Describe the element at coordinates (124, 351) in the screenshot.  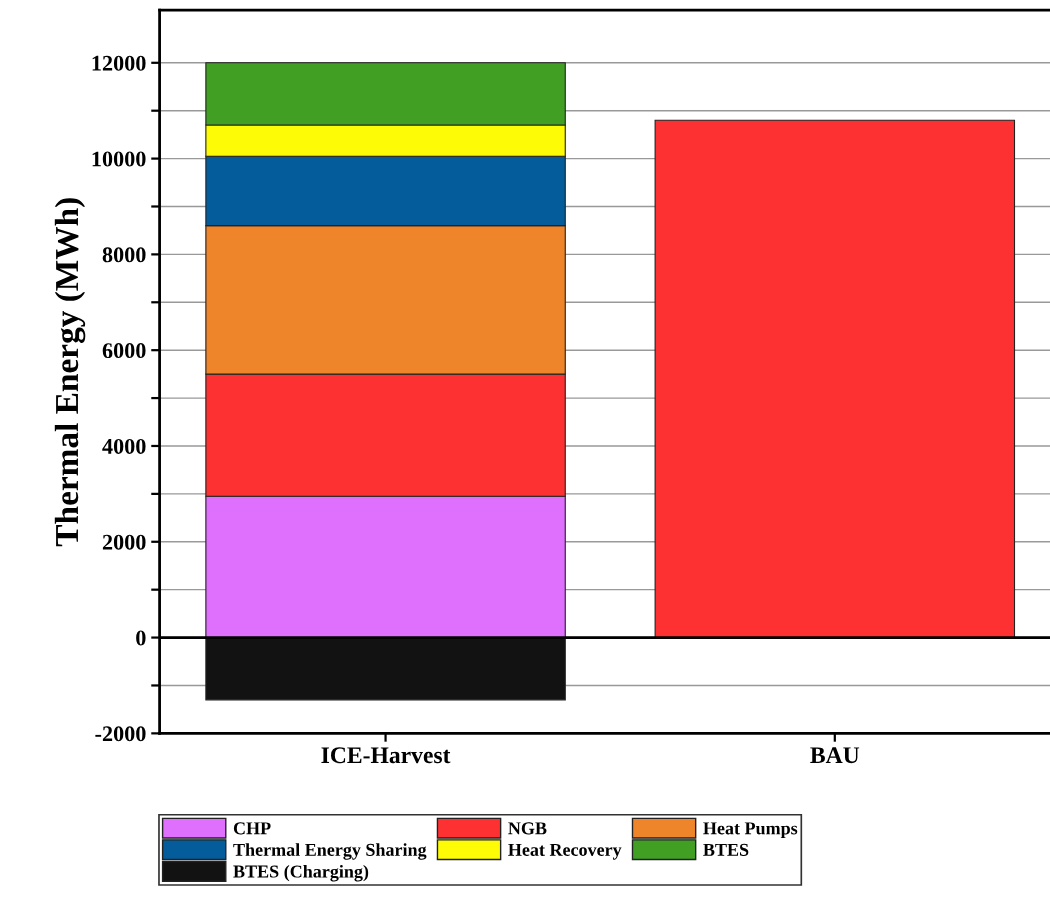
I see `y-tick-label: 6000` at that location.